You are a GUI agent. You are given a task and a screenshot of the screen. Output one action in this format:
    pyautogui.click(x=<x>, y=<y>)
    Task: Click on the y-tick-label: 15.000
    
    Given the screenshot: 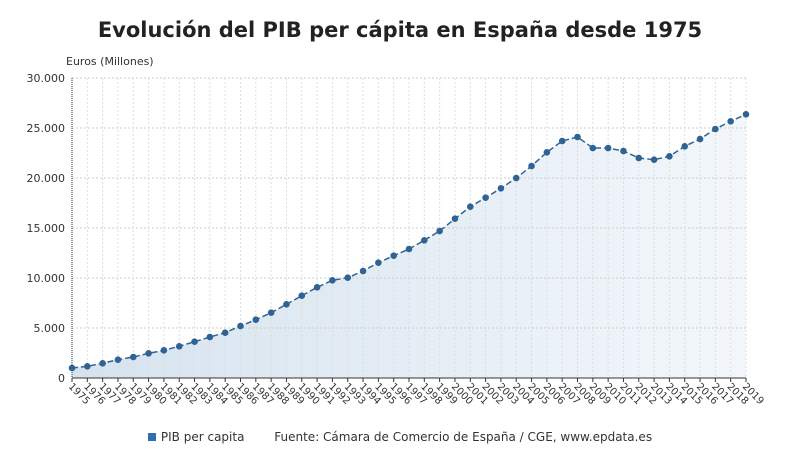 What is the action you would take?
    pyautogui.click(x=46, y=228)
    